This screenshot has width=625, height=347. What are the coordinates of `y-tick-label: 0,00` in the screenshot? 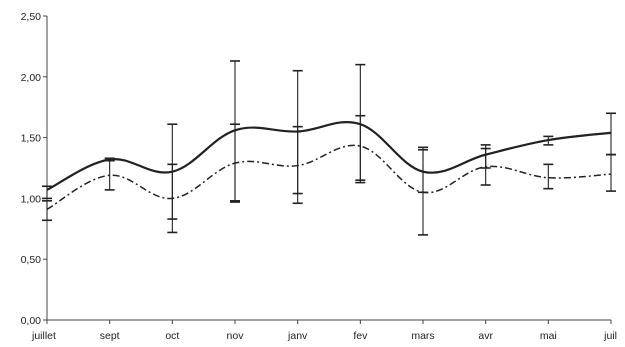 It's located at (31, 321).